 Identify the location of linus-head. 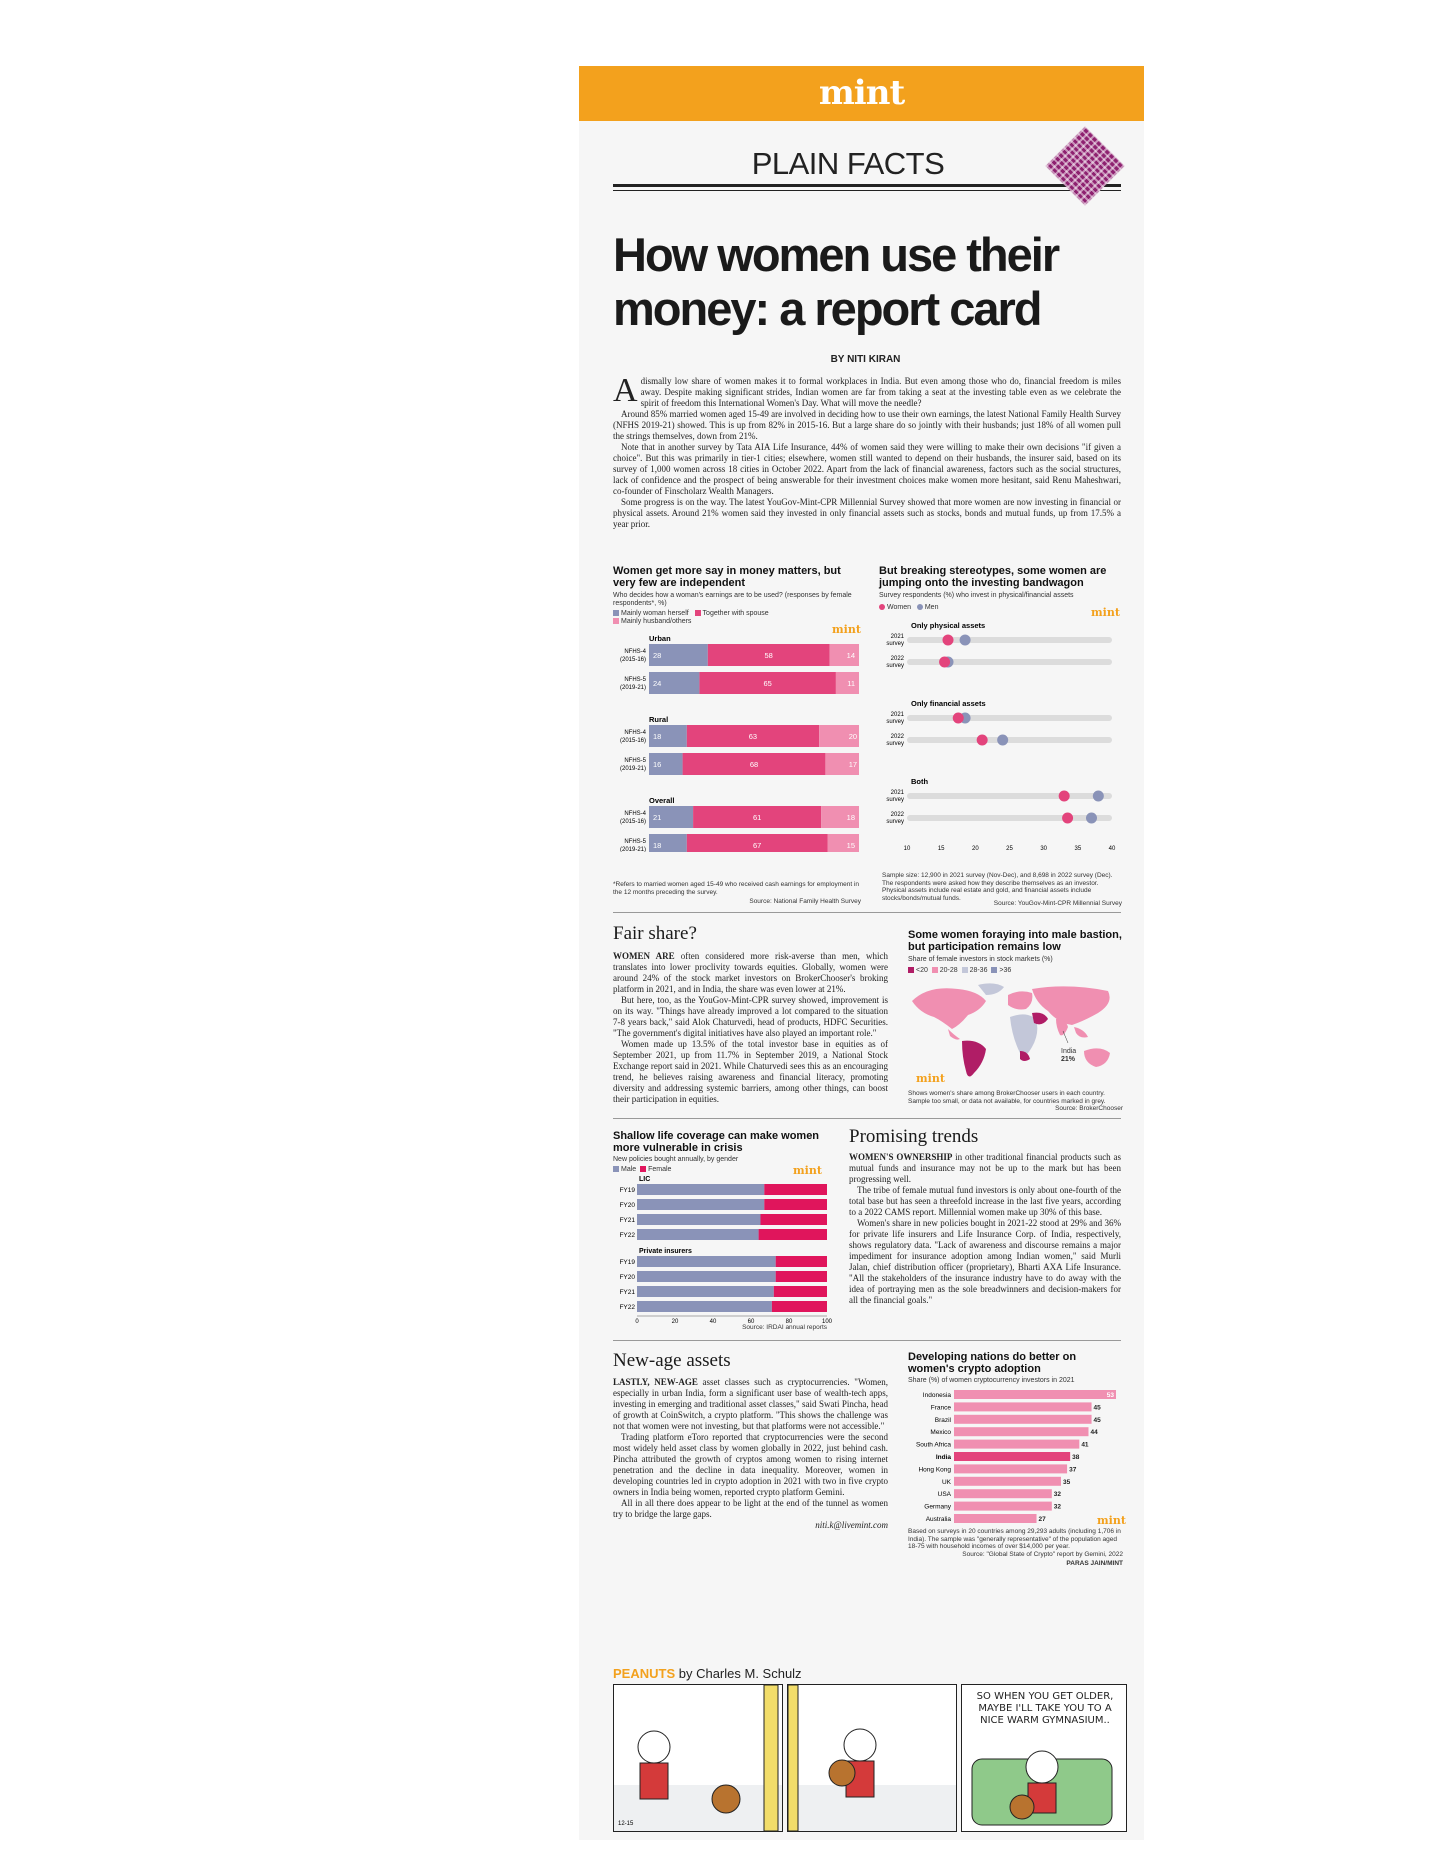
(860, 1745).